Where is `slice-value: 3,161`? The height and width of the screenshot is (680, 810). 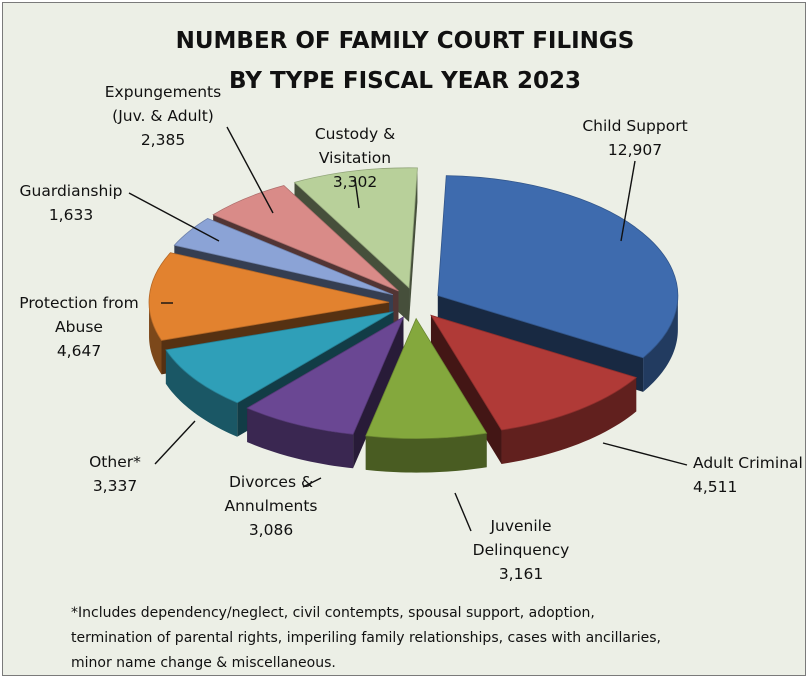
slice-value: 3,161 is located at coordinates (521, 574).